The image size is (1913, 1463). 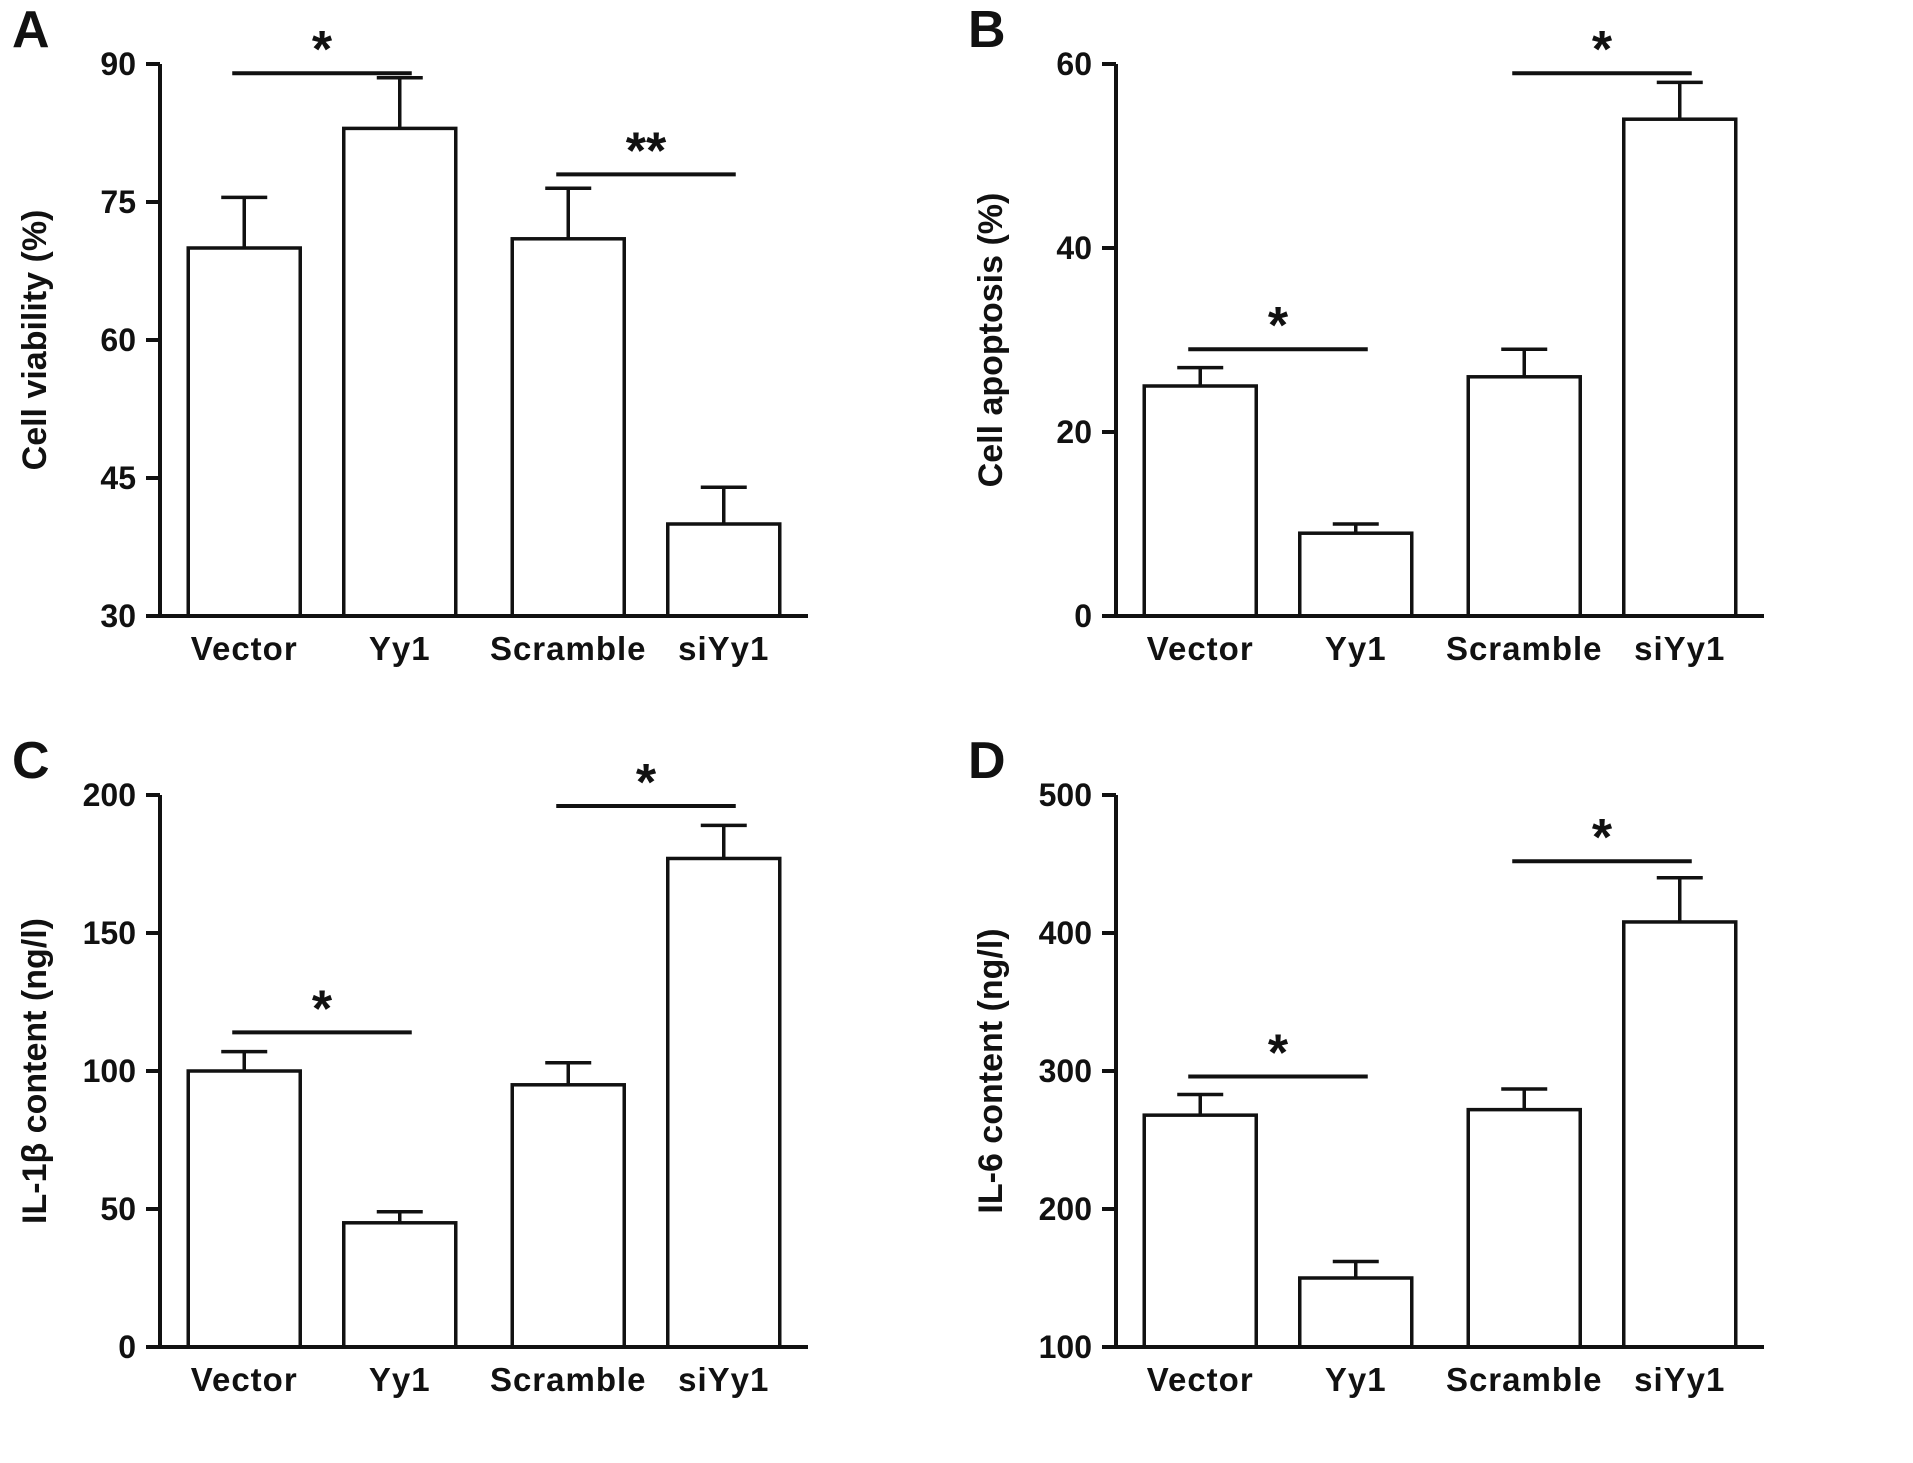 I want to click on y-tick-label: 30, so click(x=118, y=616).